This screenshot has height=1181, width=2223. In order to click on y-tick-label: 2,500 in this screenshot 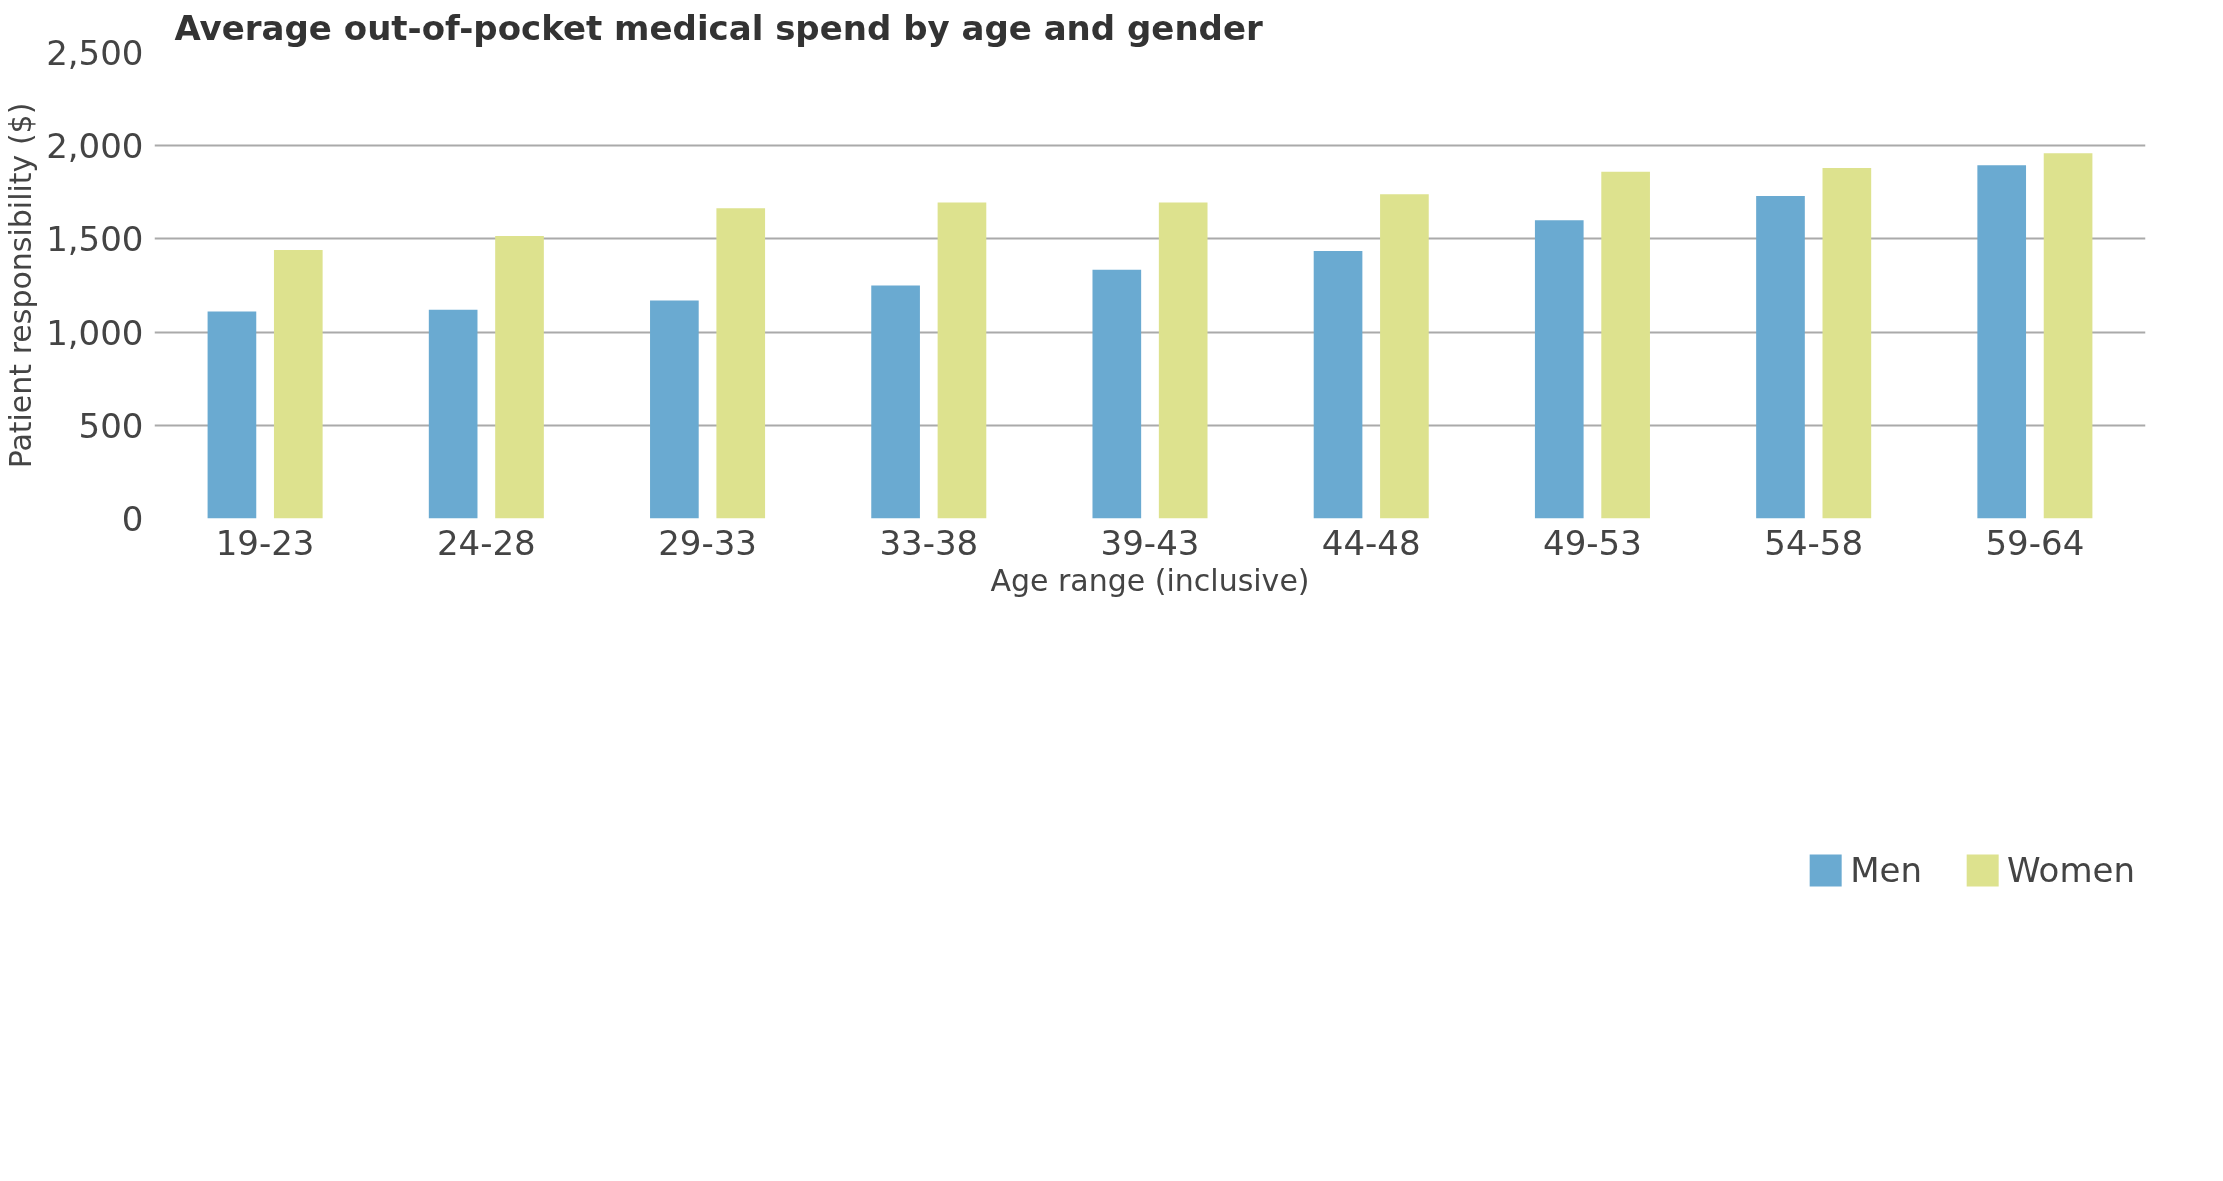, I will do `click(95, 53)`.